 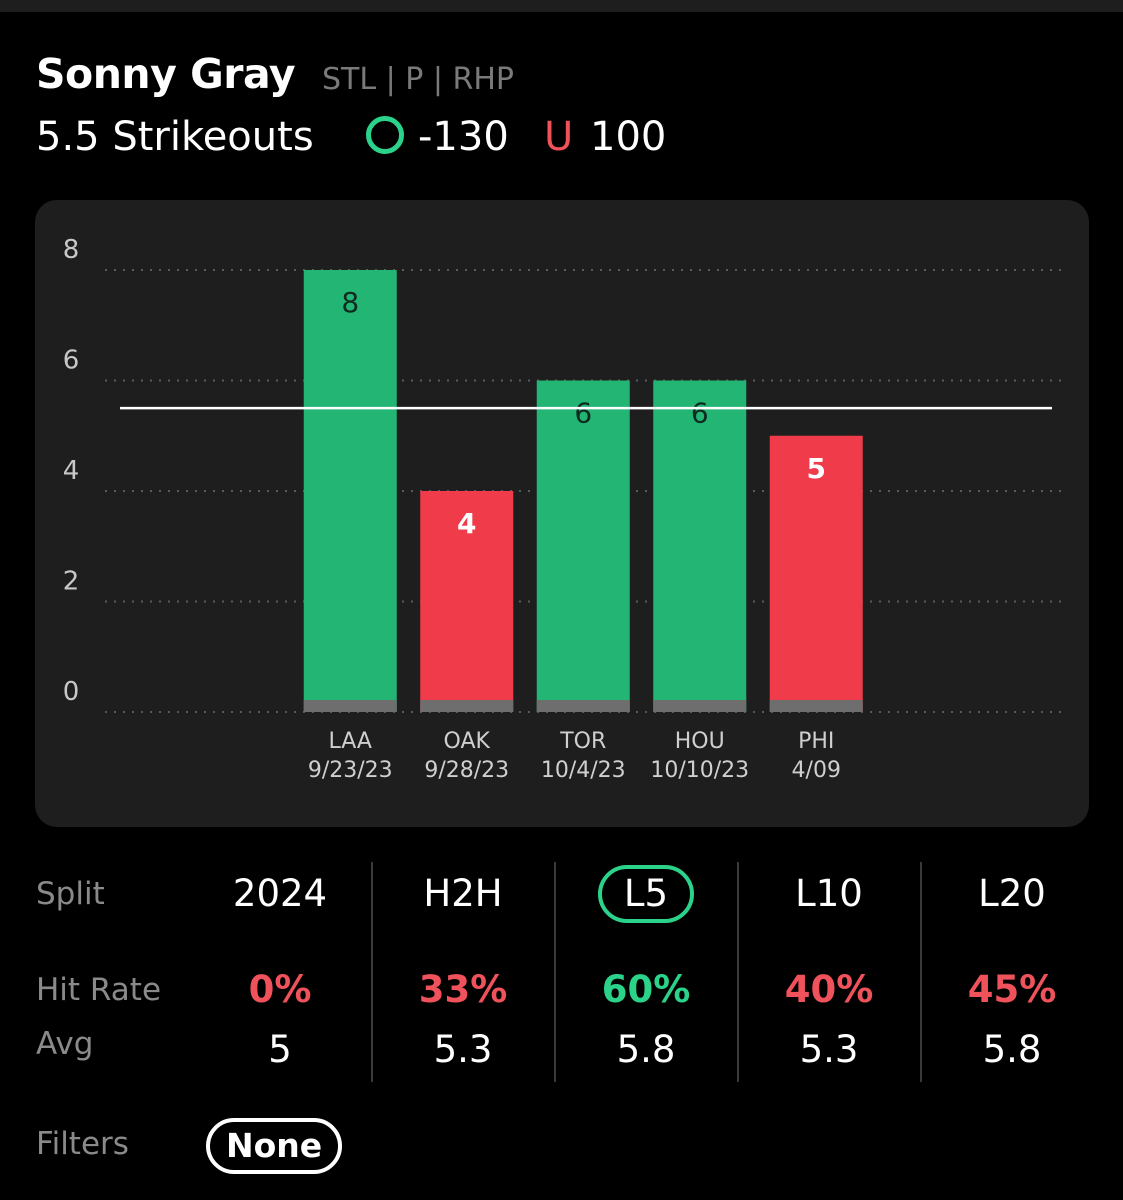 What do you see at coordinates (71, 692) in the screenshot?
I see `y-tick-label: 0` at bounding box center [71, 692].